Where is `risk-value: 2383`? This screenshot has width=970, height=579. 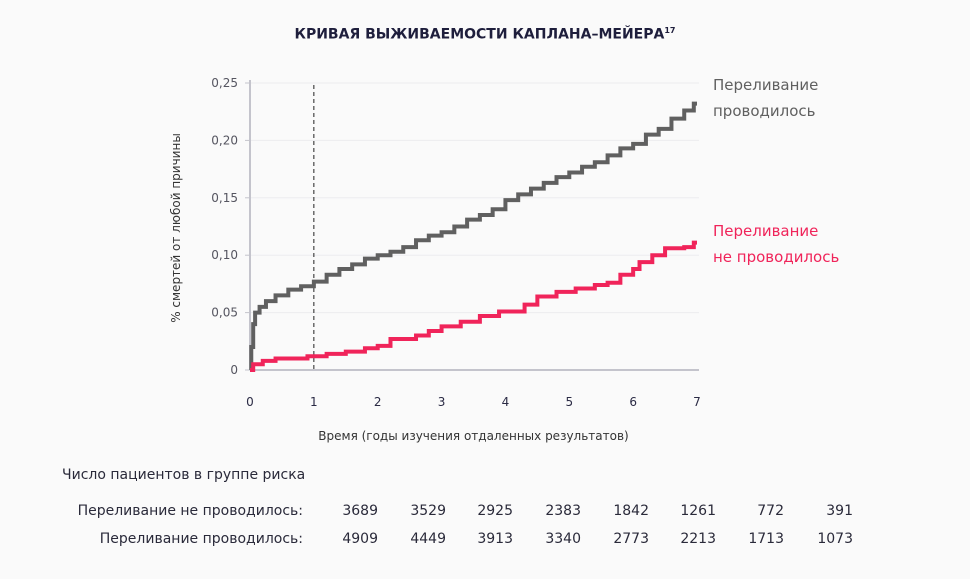 risk-value: 2383 is located at coordinates (563, 511).